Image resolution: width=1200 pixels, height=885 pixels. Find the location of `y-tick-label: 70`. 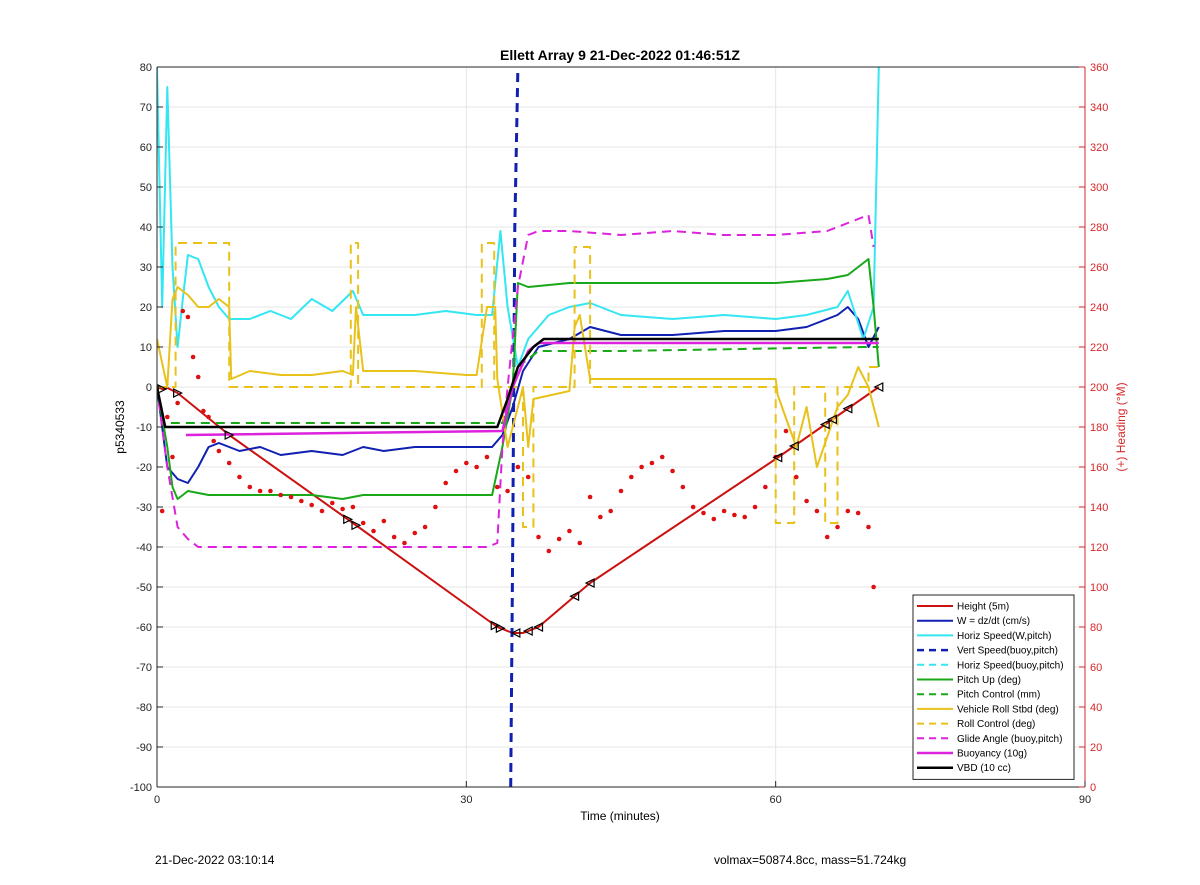

y-tick-label: 70 is located at coordinates (146, 108).